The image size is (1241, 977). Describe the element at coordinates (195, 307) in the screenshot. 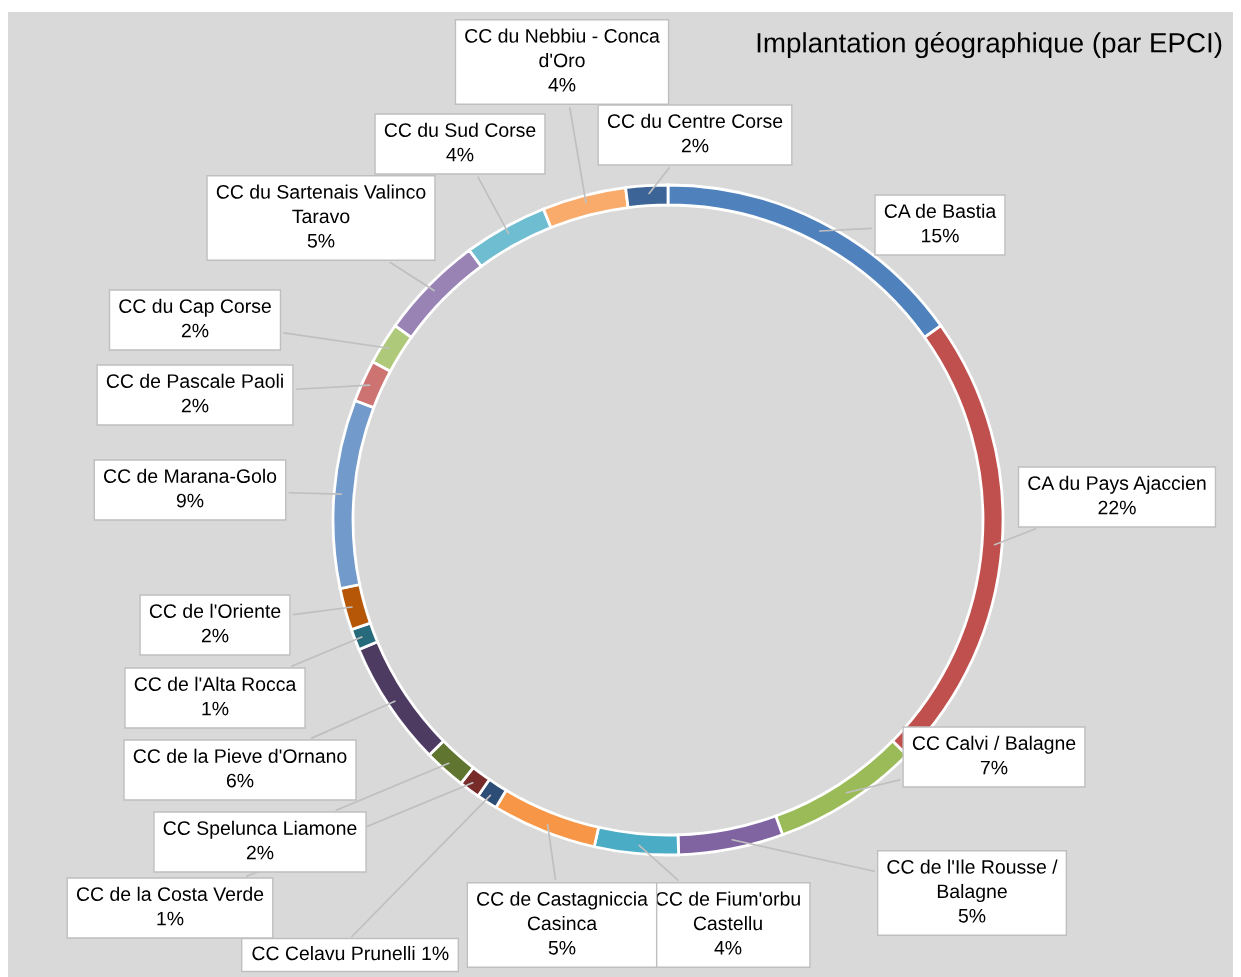

I see `slice-label: CC du Cap Corse` at that location.